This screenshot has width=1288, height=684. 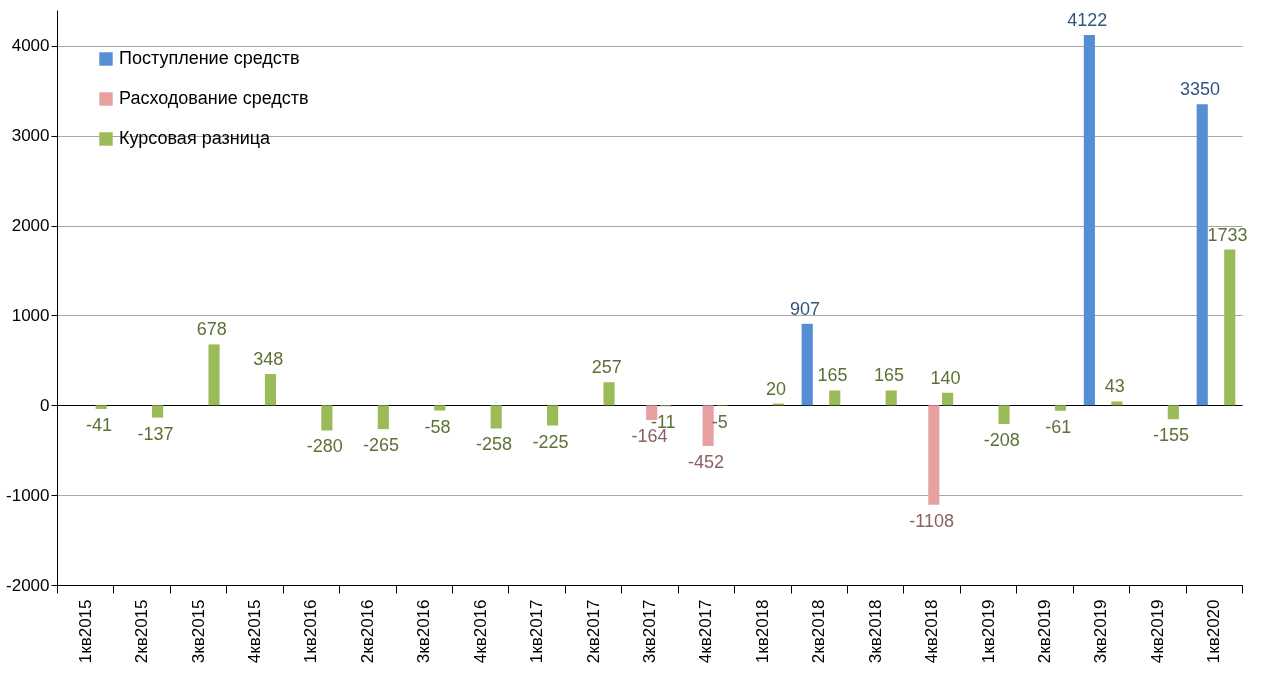 What do you see at coordinates (85, 631) in the screenshot?
I see `x-tick-label: 1кв2015` at bounding box center [85, 631].